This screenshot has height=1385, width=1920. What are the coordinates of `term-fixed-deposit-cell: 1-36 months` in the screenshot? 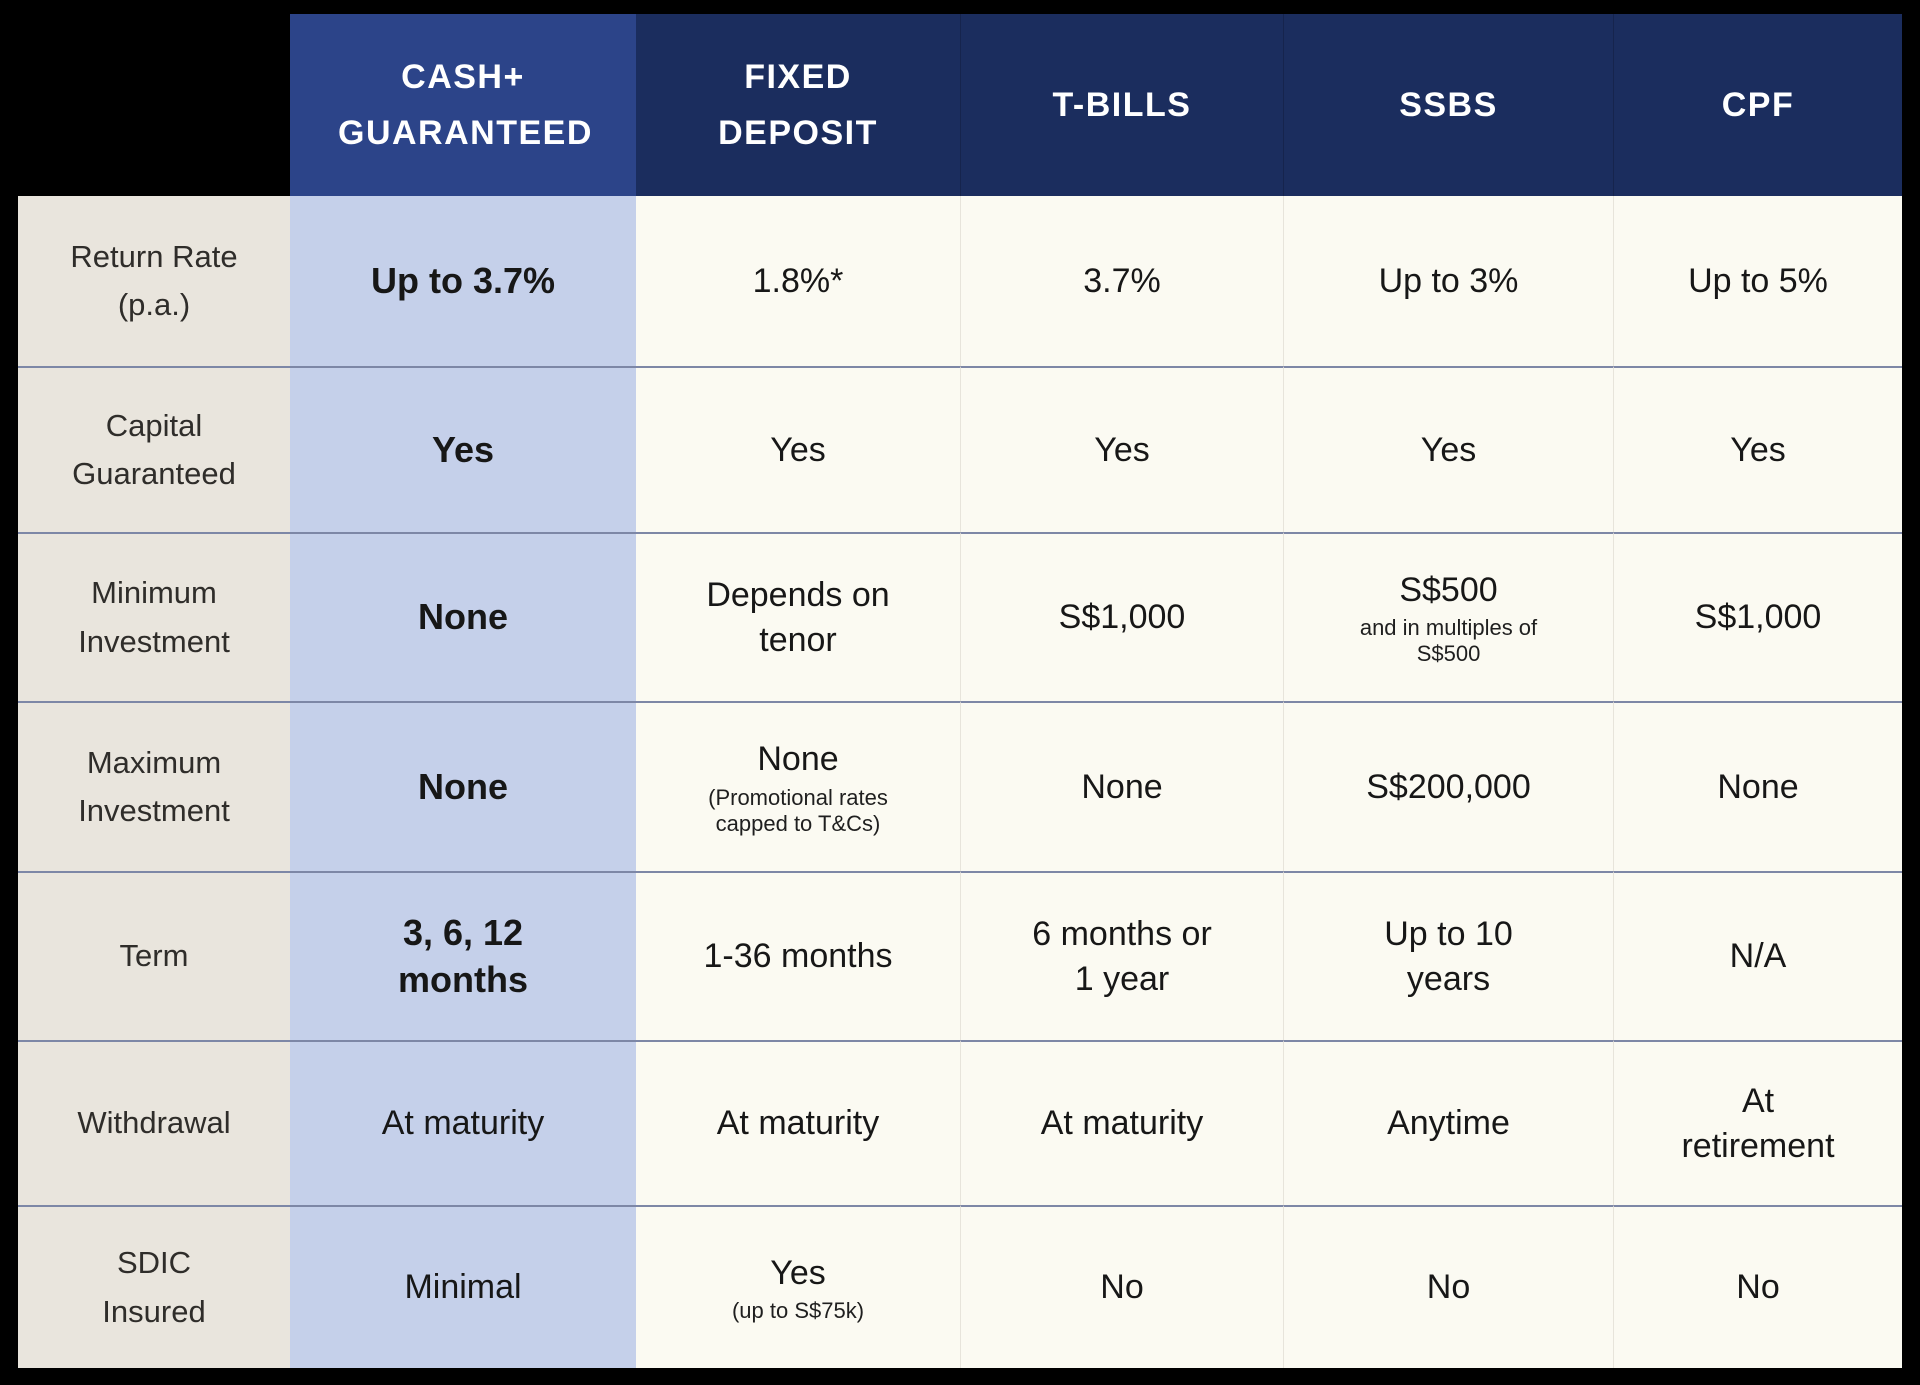 It's located at (798, 955).